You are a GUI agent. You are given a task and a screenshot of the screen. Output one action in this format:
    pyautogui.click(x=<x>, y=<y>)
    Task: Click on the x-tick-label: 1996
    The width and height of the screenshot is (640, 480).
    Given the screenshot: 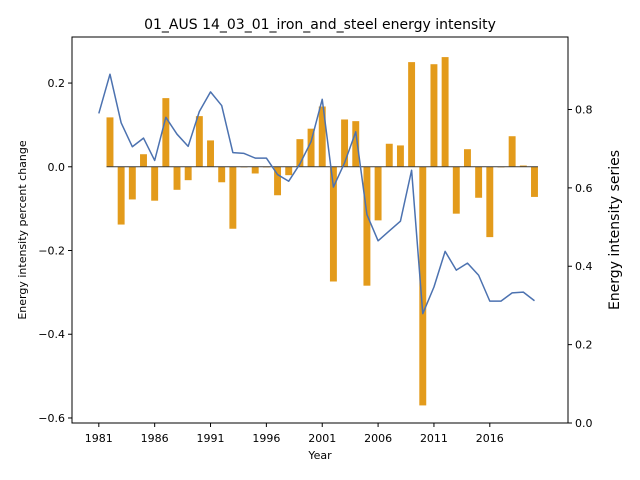 What is the action you would take?
    pyautogui.click(x=266, y=438)
    